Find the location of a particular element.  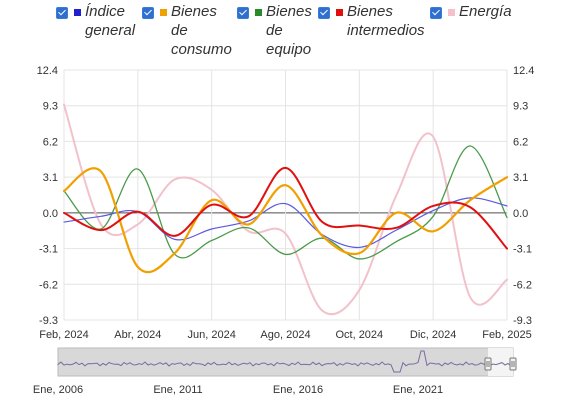

y-tick-label-right: -6.2 is located at coordinates (522, 285).